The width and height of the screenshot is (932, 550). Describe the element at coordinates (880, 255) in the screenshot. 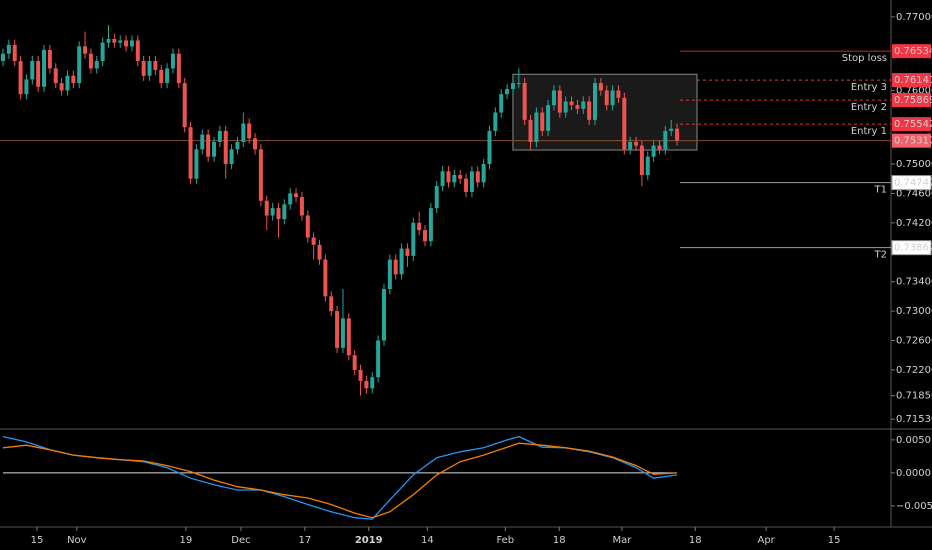

I see `level-label: T2` at that location.